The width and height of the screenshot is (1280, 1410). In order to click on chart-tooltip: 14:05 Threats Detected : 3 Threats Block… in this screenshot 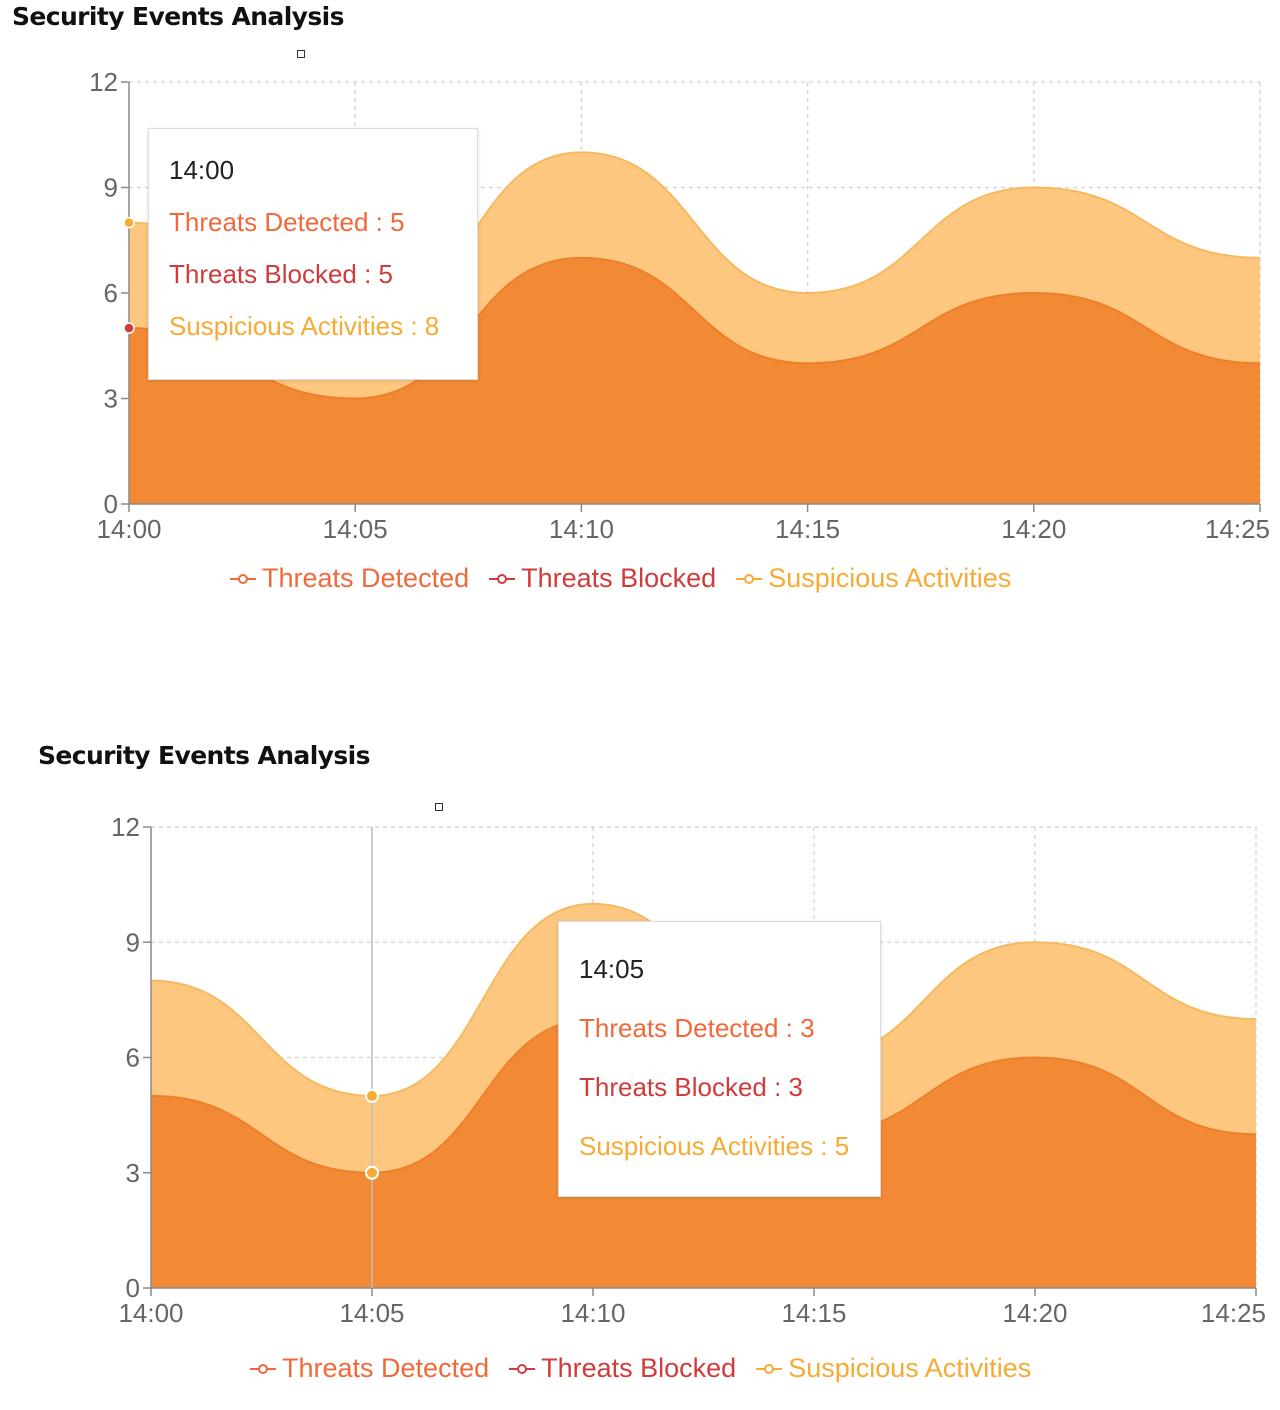, I will do `click(719, 1059)`.